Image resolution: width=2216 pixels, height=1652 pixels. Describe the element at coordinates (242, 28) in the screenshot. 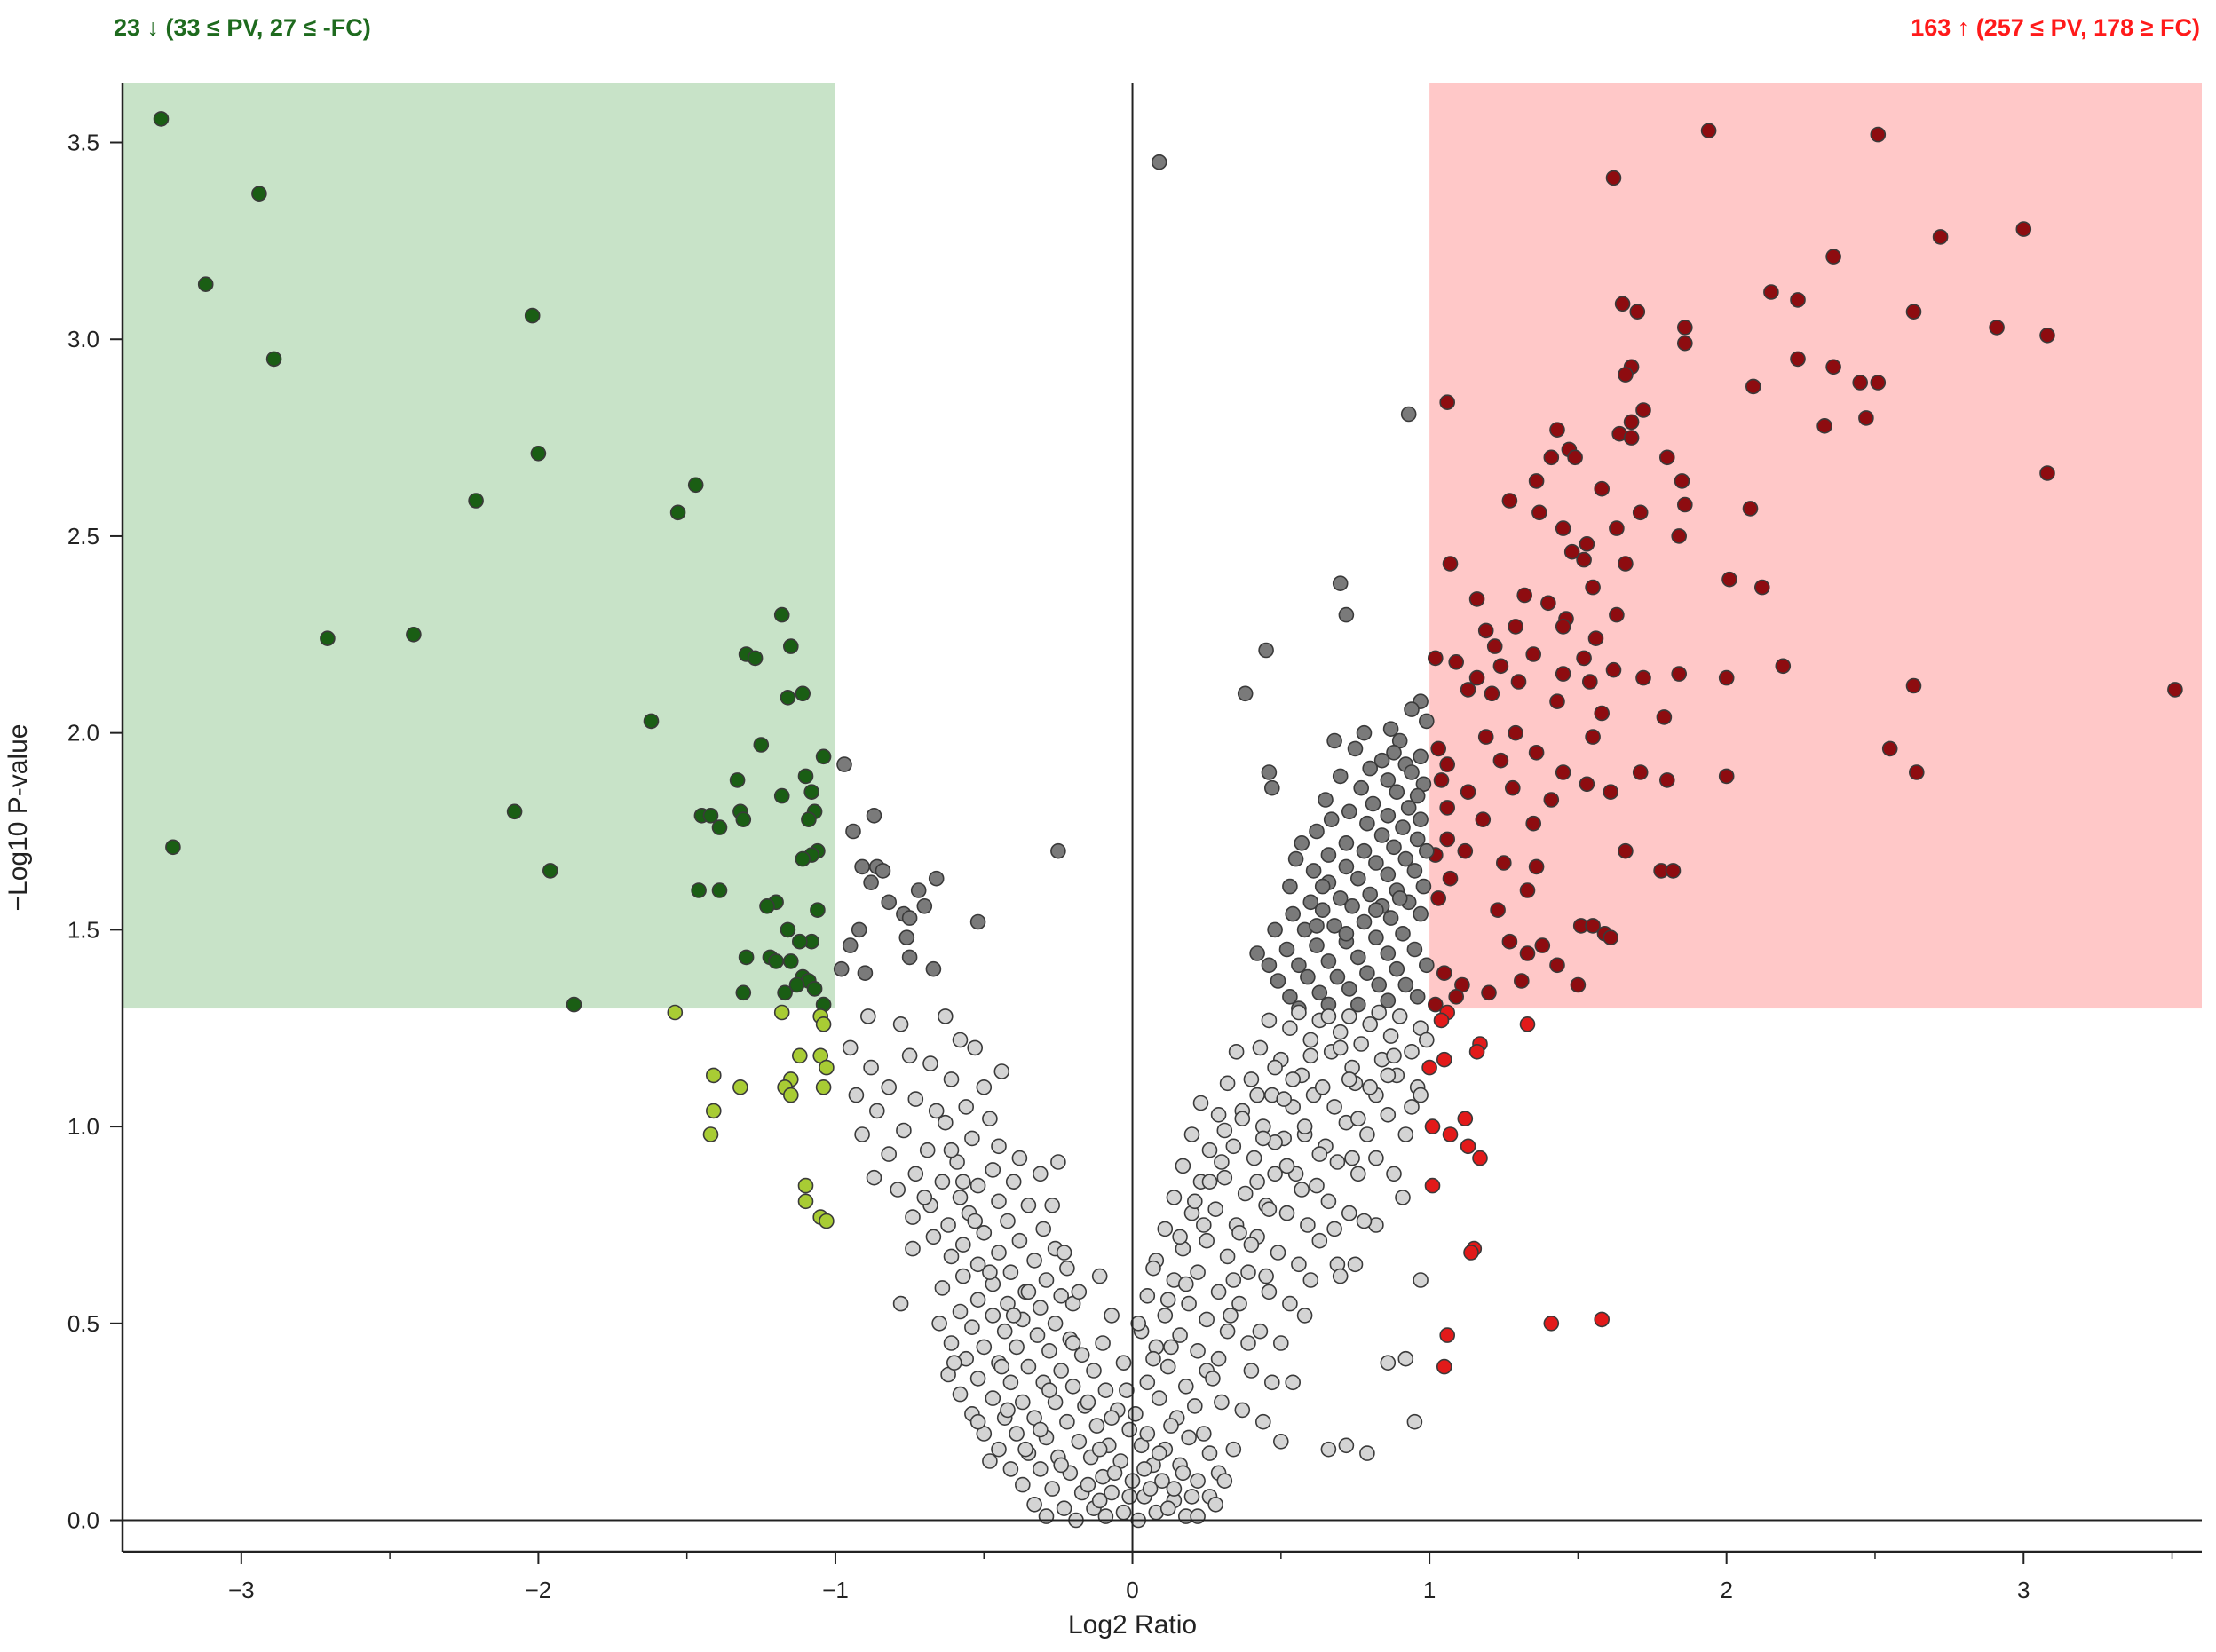

I see `down-regulated-summary: 23 ↓ (33 ≤ PV, 27 ≤ -FC)` at that location.